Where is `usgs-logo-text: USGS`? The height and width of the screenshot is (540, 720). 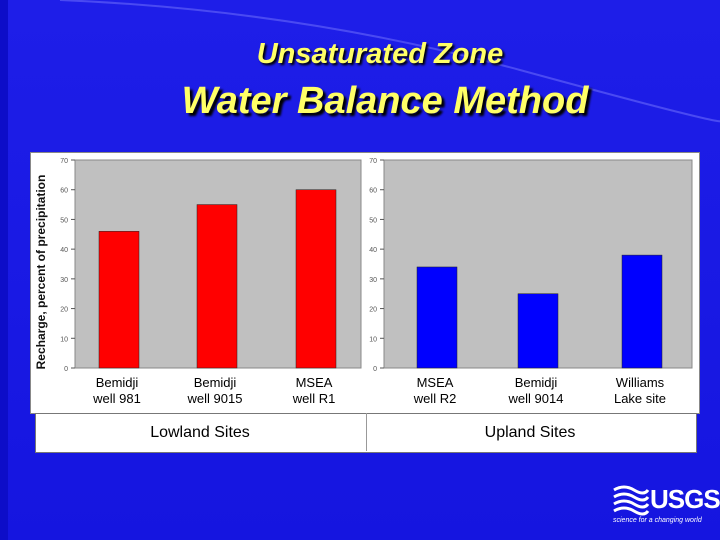 usgs-logo-text: USGS is located at coordinates (685, 499).